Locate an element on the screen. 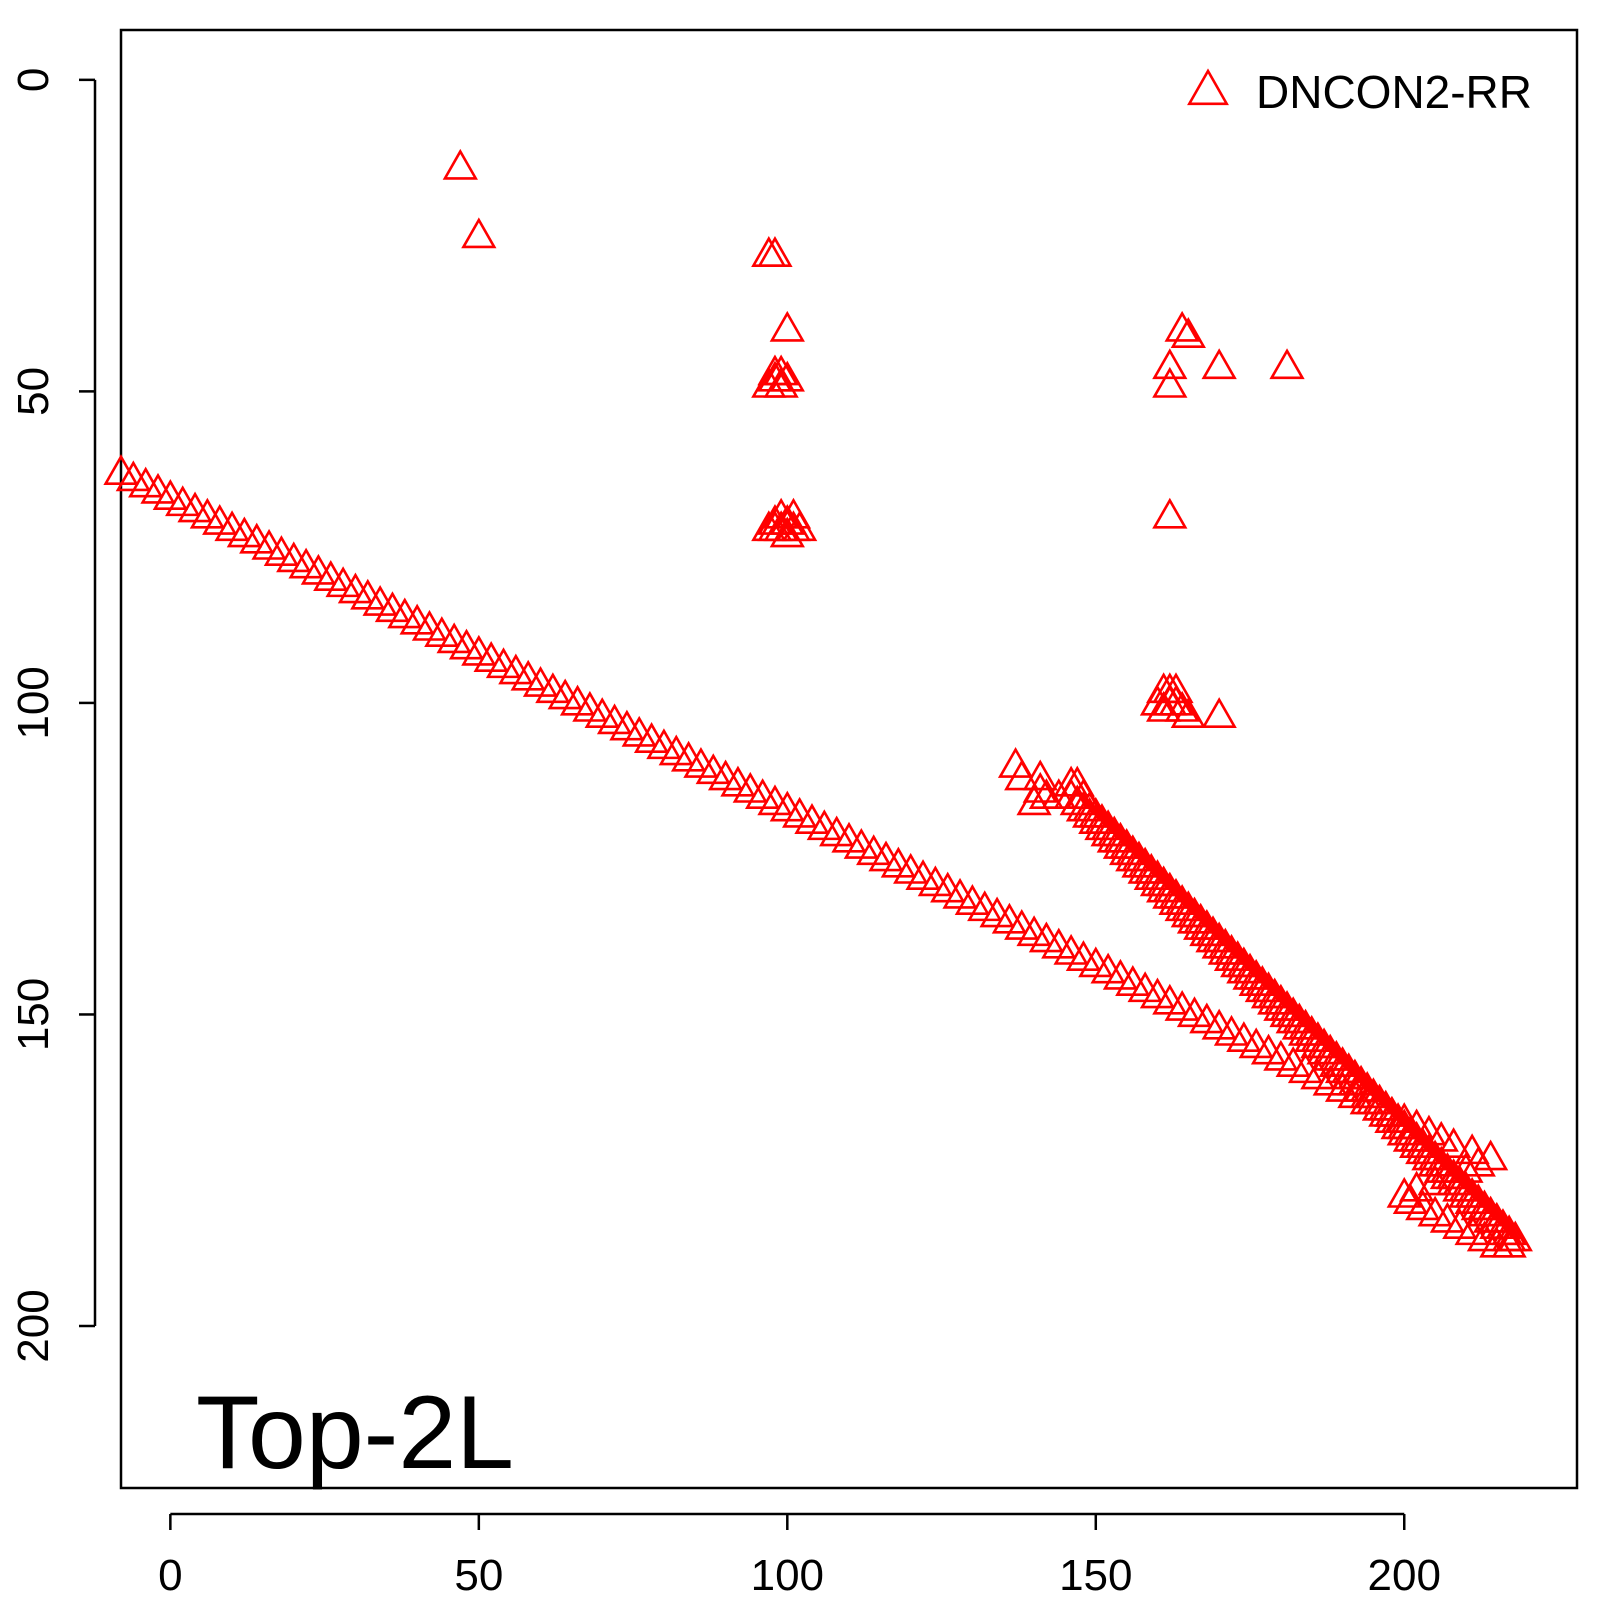 The image size is (1600, 1600). panel-label: Top-2L is located at coordinates (355, 1433).